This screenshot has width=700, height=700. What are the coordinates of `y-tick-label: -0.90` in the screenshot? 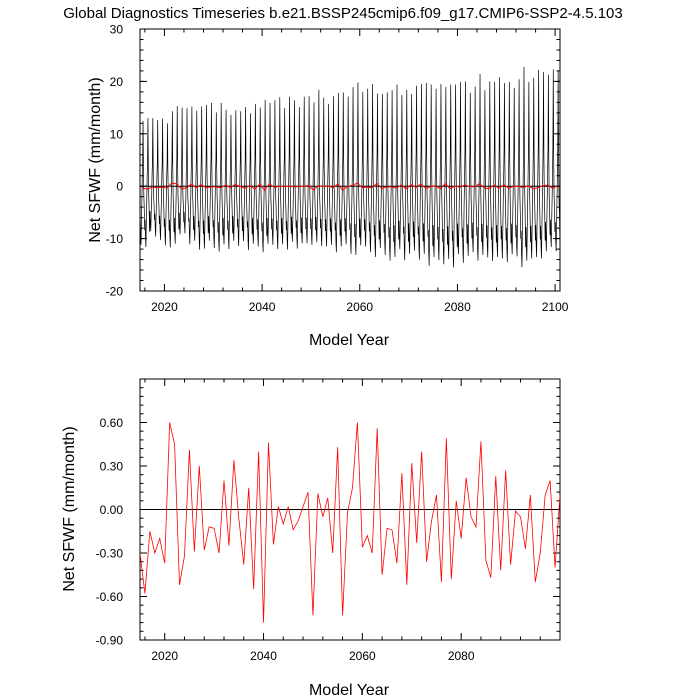 It's located at (110, 641).